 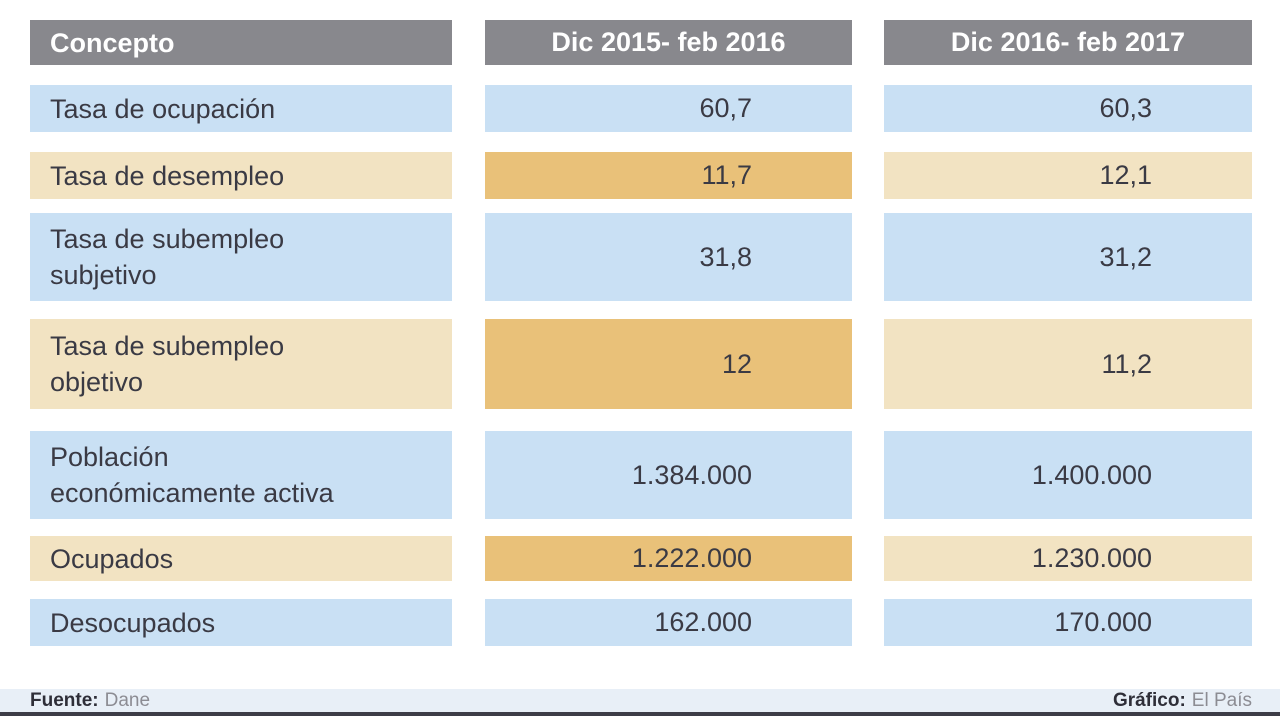 What do you see at coordinates (726, 175) in the screenshot?
I see `value-period1: 11,7` at bounding box center [726, 175].